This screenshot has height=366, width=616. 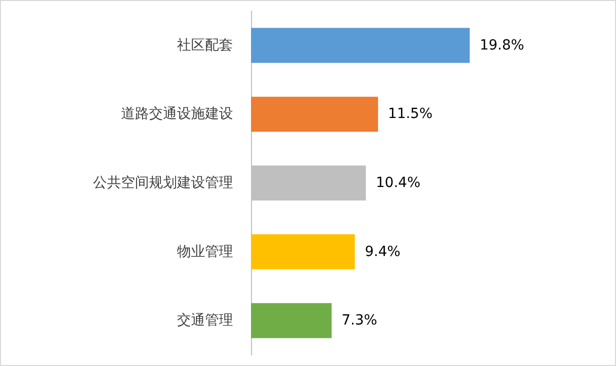 What do you see at coordinates (177, 114) in the screenshot?
I see `y-tick-label: 道路交通设施建设` at bounding box center [177, 114].